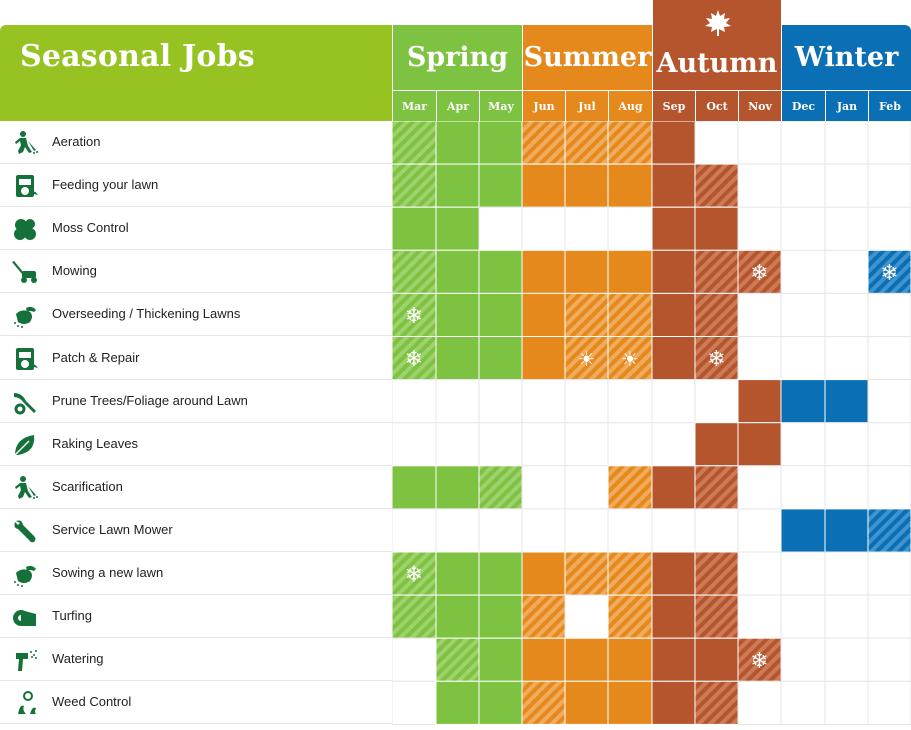  I want to click on cell-mowing-oct, so click(716, 271).